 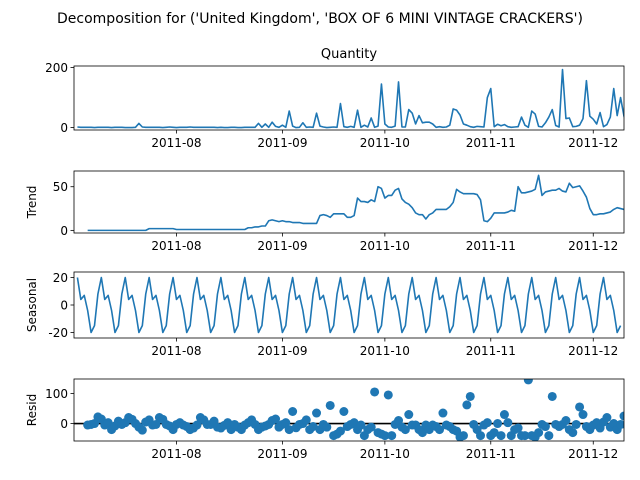 What do you see at coordinates (56, 394) in the screenshot?
I see `y-tick-label: 100` at bounding box center [56, 394].